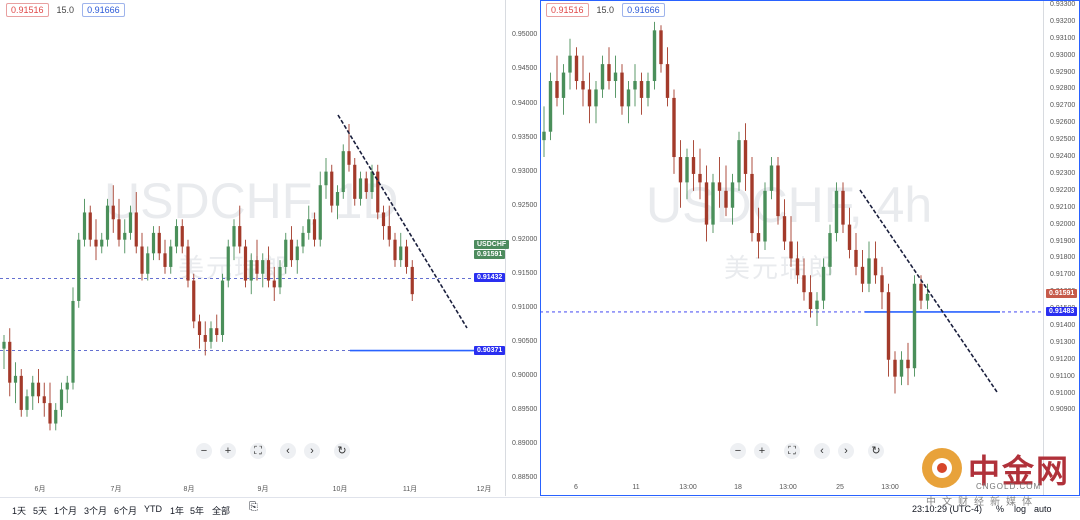  What do you see at coordinates (1020, 509) in the screenshot?
I see `log-toggle: log` at bounding box center [1020, 509].